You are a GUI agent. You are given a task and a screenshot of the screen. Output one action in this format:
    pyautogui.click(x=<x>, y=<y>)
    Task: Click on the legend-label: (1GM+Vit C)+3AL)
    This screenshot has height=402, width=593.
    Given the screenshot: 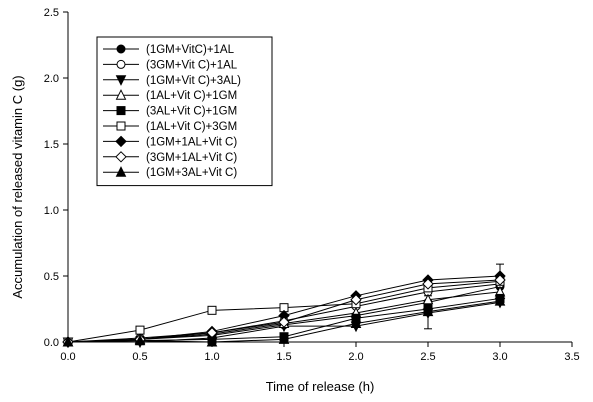 What is the action you would take?
    pyautogui.click(x=193, y=81)
    